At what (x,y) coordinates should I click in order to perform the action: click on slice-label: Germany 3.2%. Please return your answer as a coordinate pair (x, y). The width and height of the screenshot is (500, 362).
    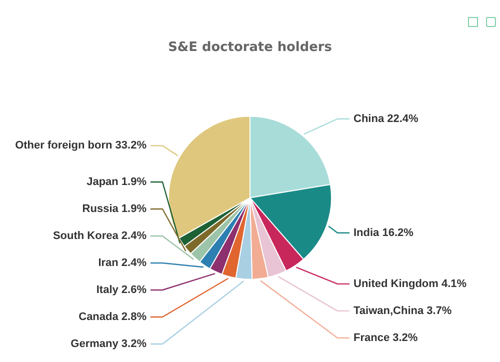
    Looking at the image, I should click on (108, 344).